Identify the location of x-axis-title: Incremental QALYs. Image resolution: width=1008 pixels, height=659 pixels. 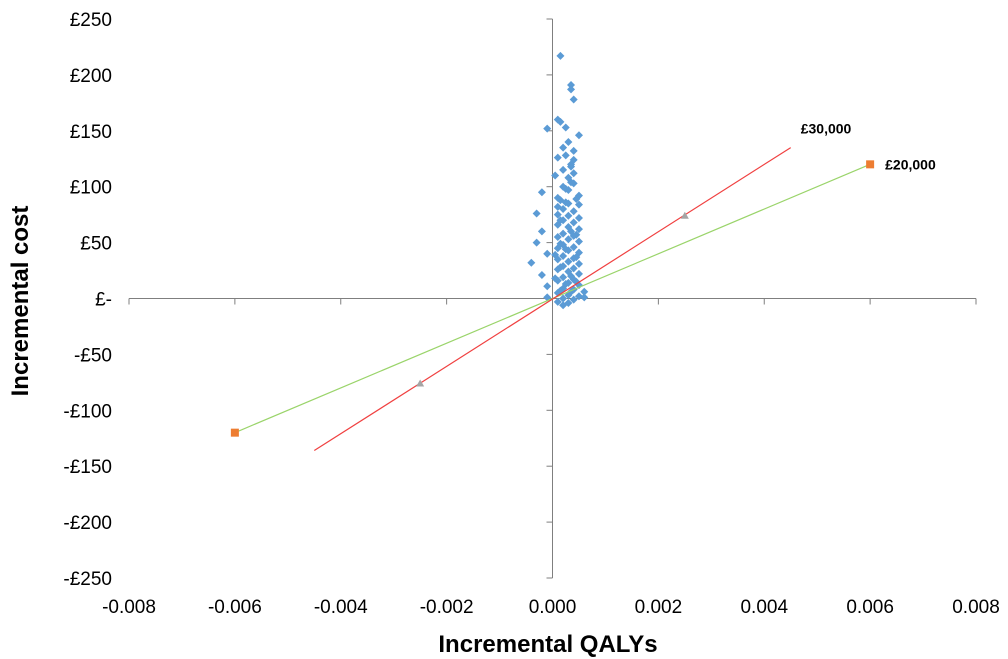
(547, 644).